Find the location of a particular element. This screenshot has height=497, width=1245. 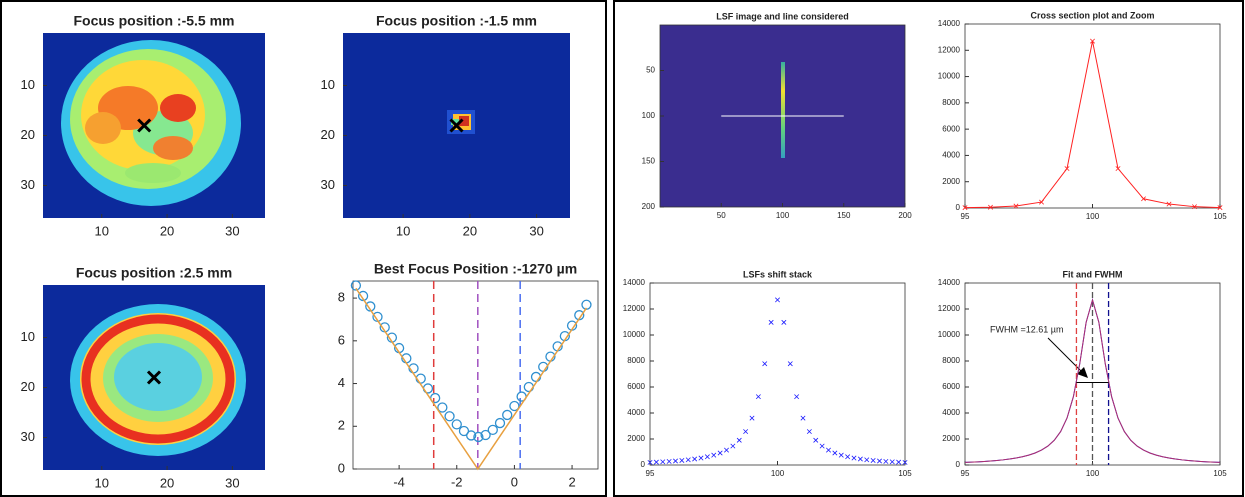

chart-title: Focus position :-5.5 mm is located at coordinates (153, 21).